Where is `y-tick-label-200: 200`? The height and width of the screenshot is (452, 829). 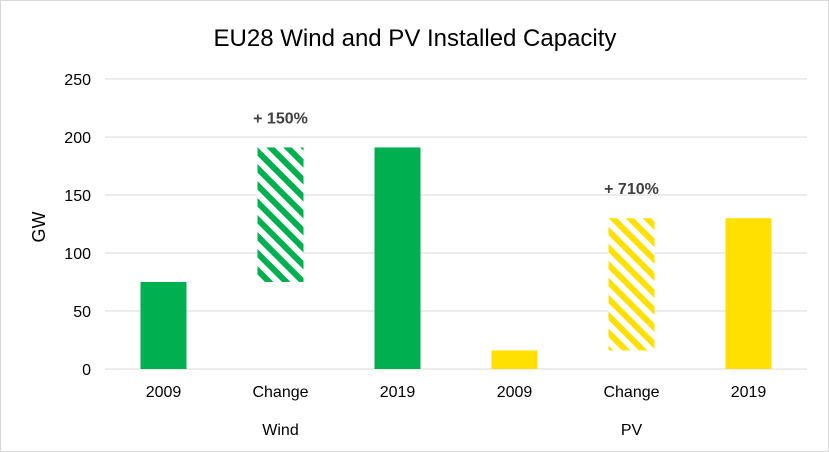 y-tick-label-200: 200 is located at coordinates (77, 138).